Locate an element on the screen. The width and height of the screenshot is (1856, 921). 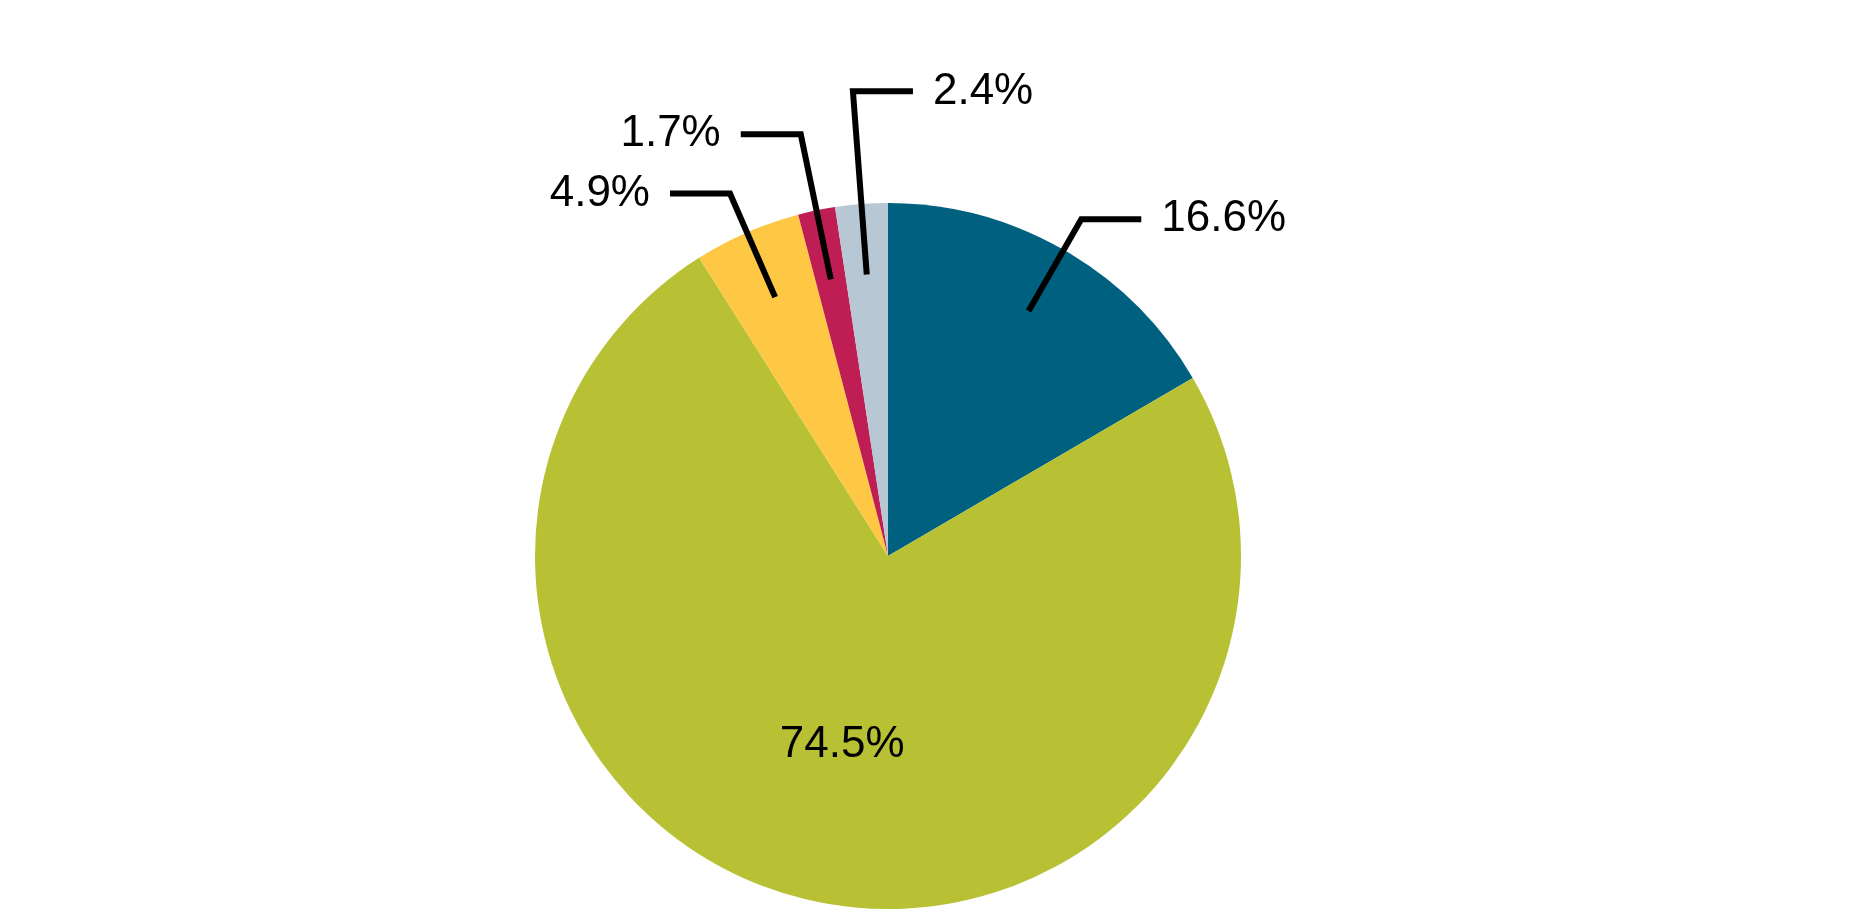
data-label: 1.7% is located at coordinates (670, 131).